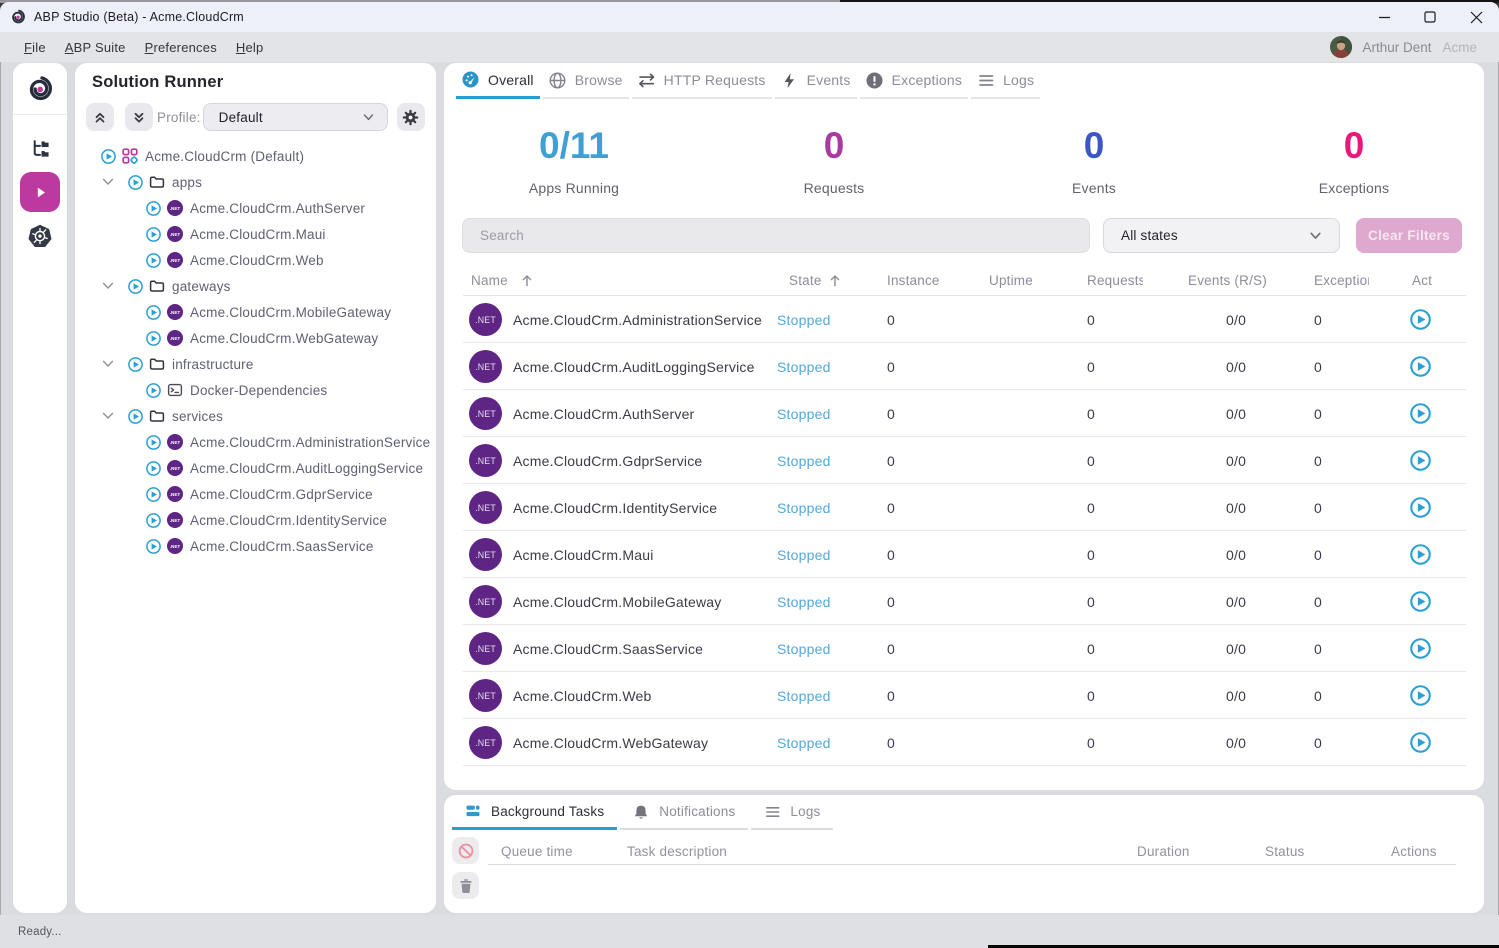 The width and height of the screenshot is (1499, 948). I want to click on clear-tasks-button, so click(465, 885).